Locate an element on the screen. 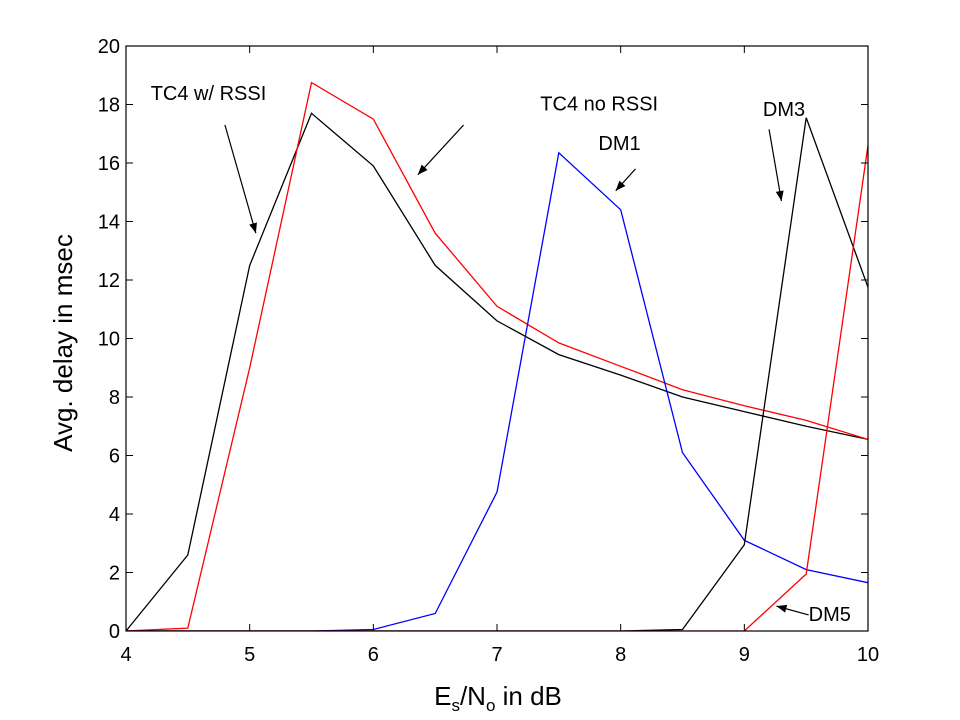 This screenshot has width=960, height=720. y-tick-label: 12 is located at coordinates (109, 281).